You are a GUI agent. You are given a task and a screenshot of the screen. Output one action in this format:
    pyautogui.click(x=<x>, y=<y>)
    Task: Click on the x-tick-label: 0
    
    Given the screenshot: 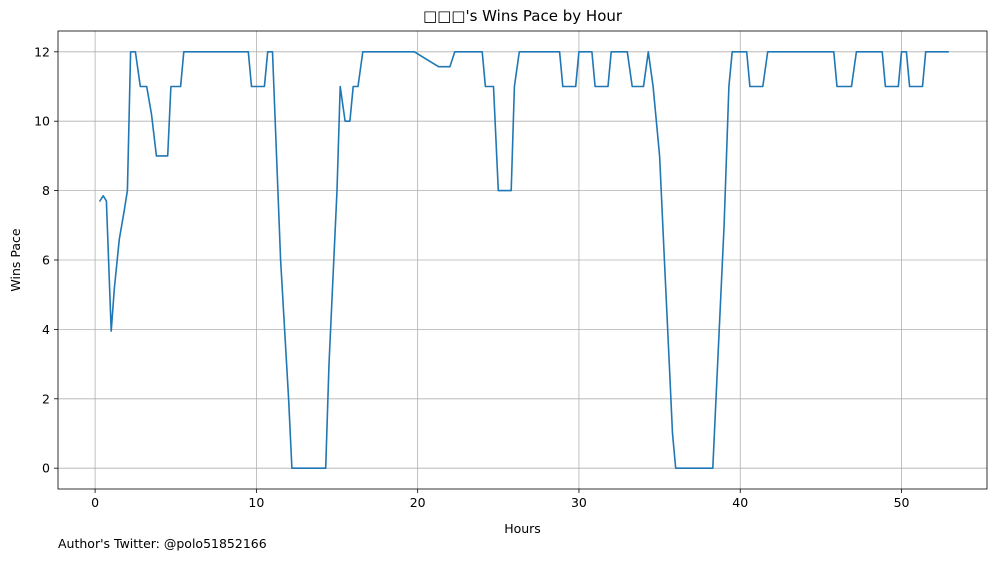 What is the action you would take?
    pyautogui.click(x=95, y=502)
    